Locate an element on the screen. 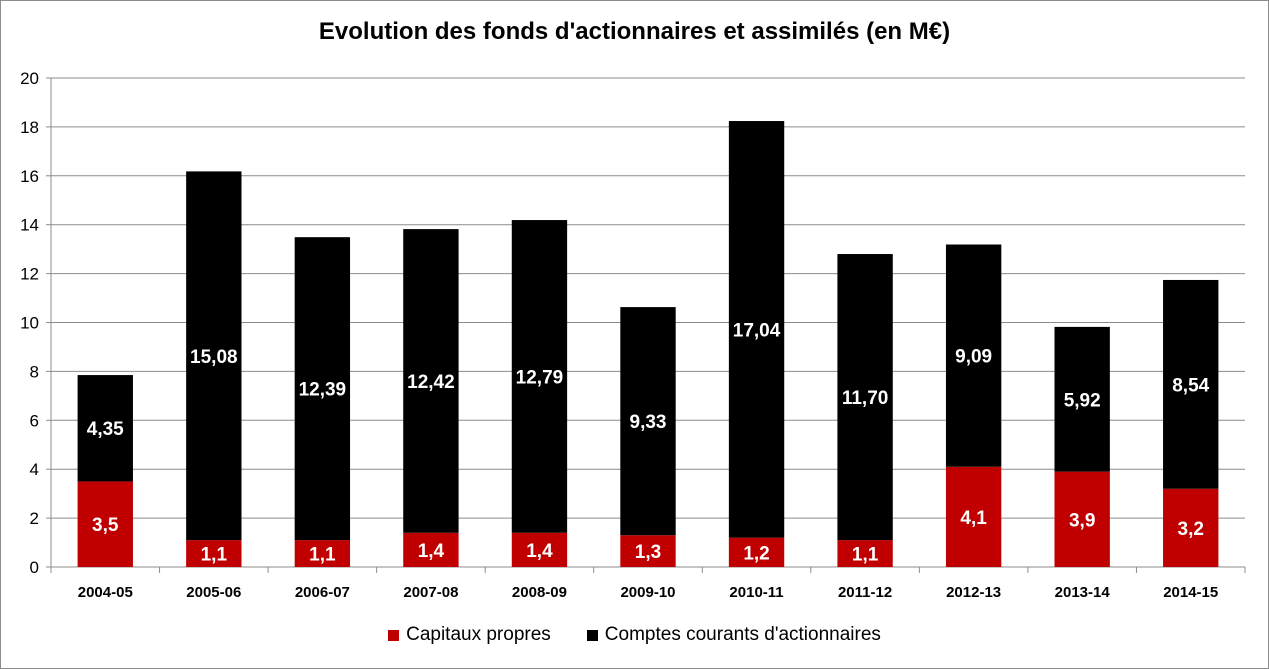  data-label: 4,1 is located at coordinates (973, 518).